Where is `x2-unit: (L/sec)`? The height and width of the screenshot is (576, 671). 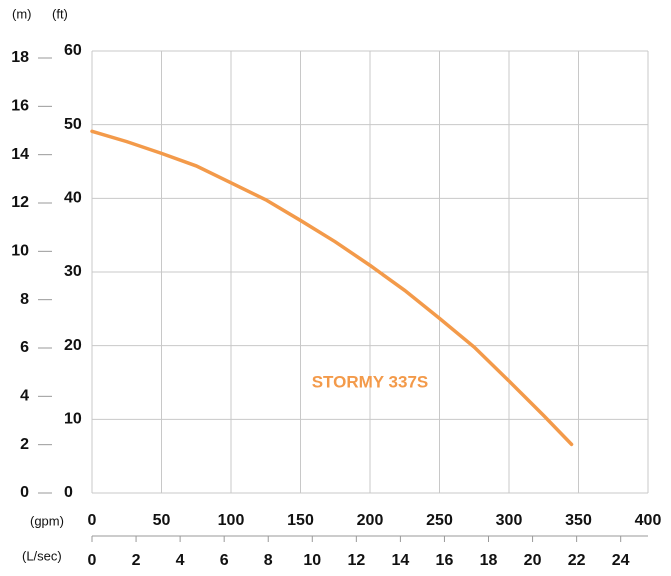
x2-unit: (L/sec) is located at coordinates (42, 555).